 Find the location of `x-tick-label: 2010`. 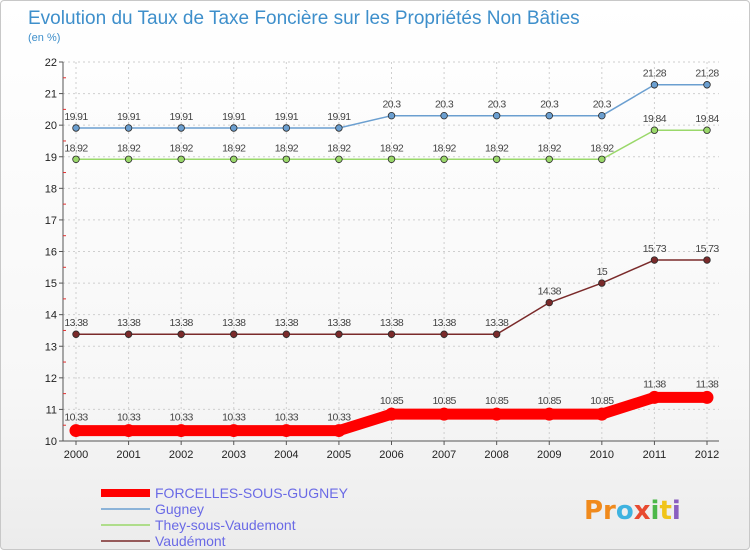

x-tick-label: 2010 is located at coordinates (602, 455).